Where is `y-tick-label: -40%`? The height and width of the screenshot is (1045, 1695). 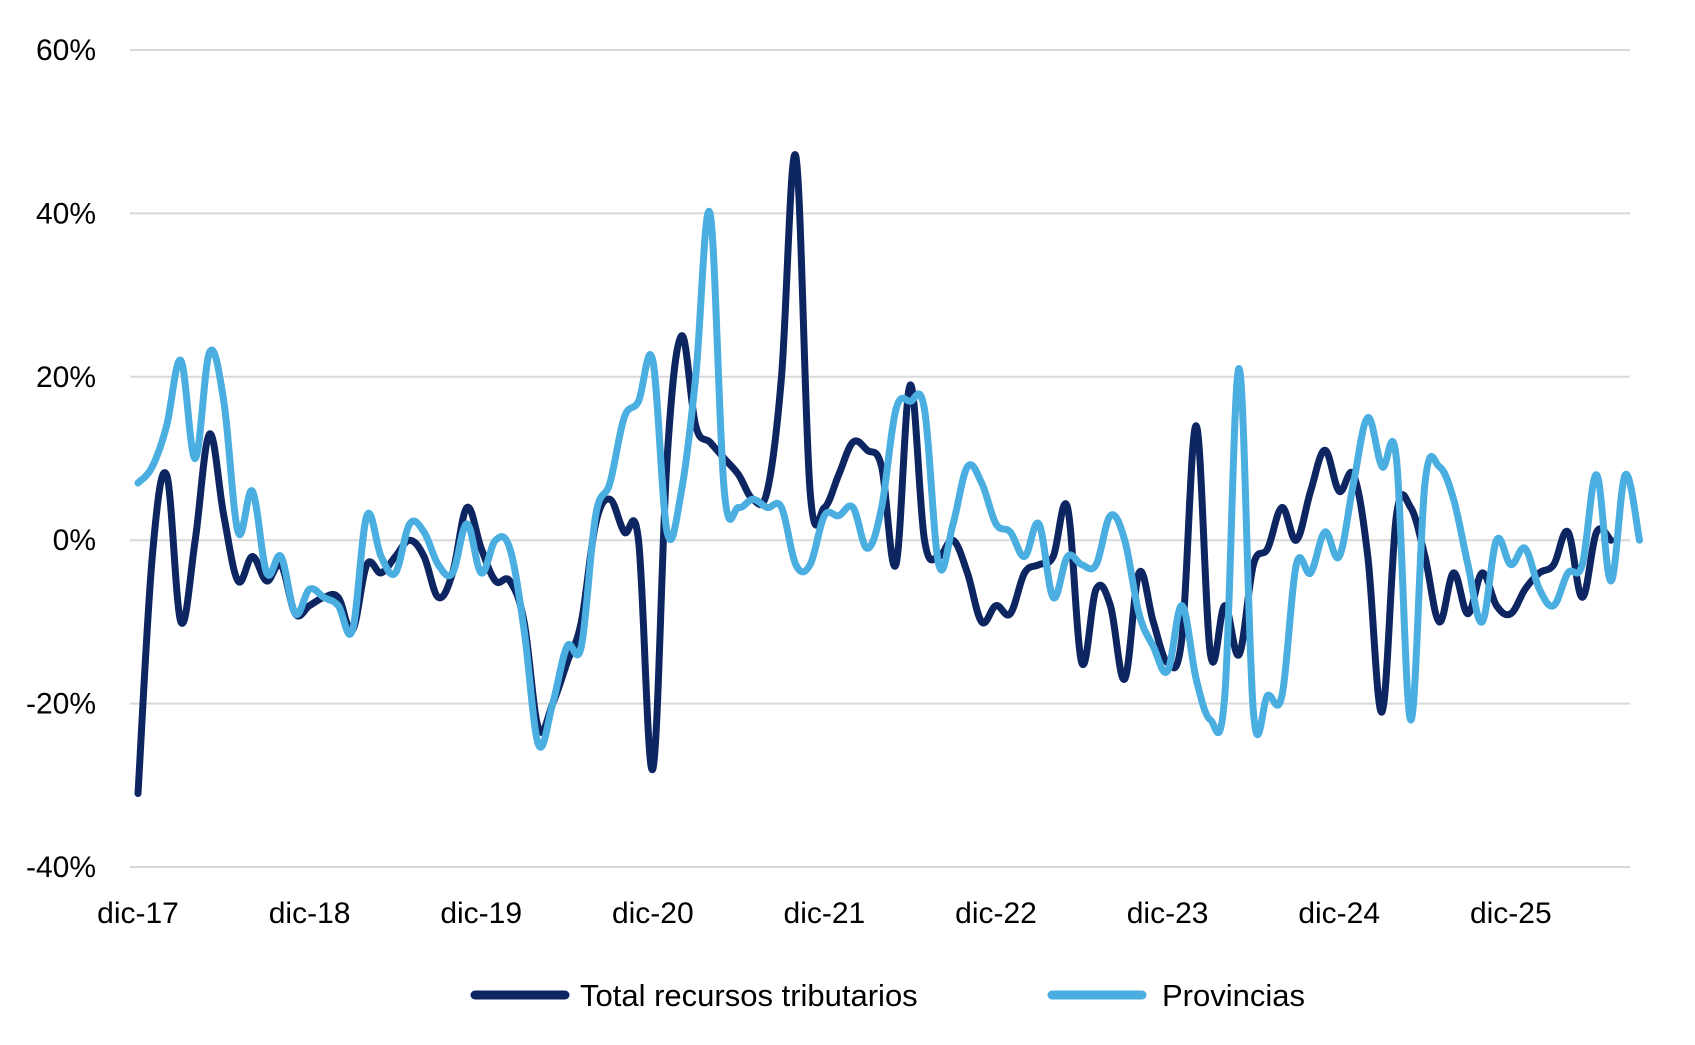
y-tick-label: -40% is located at coordinates (61, 867).